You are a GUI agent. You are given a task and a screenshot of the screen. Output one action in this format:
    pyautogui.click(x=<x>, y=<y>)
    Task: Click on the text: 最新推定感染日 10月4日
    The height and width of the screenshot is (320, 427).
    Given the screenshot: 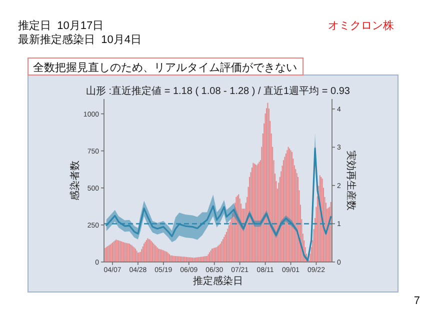 What is the action you would take?
    pyautogui.click(x=80, y=39)
    